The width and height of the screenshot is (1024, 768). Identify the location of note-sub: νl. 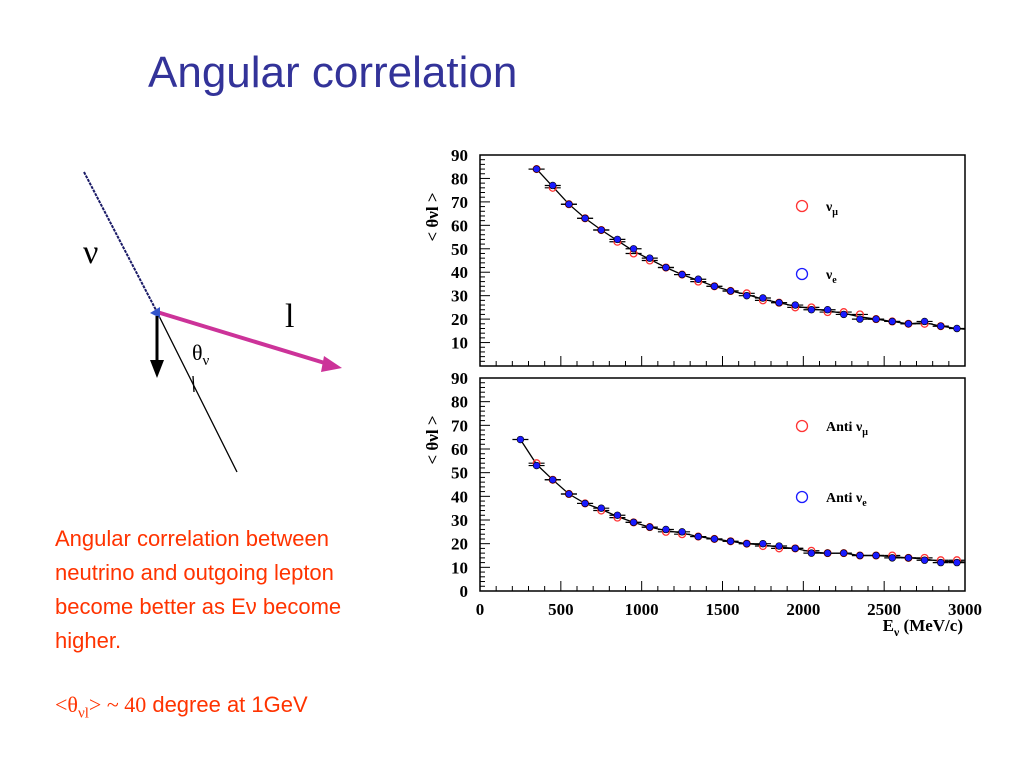
(83, 713).